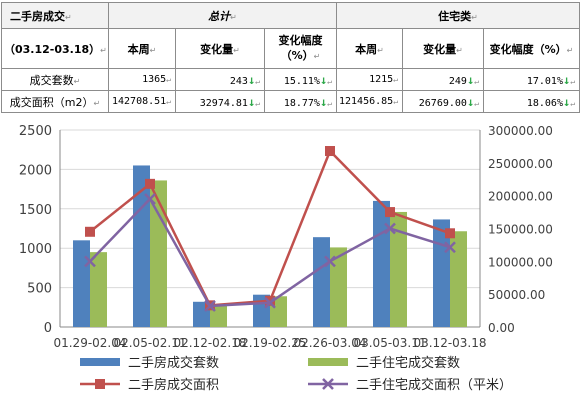 The height and width of the screenshot is (402, 580). I want to click on row-label: 成交套数, so click(51, 80).